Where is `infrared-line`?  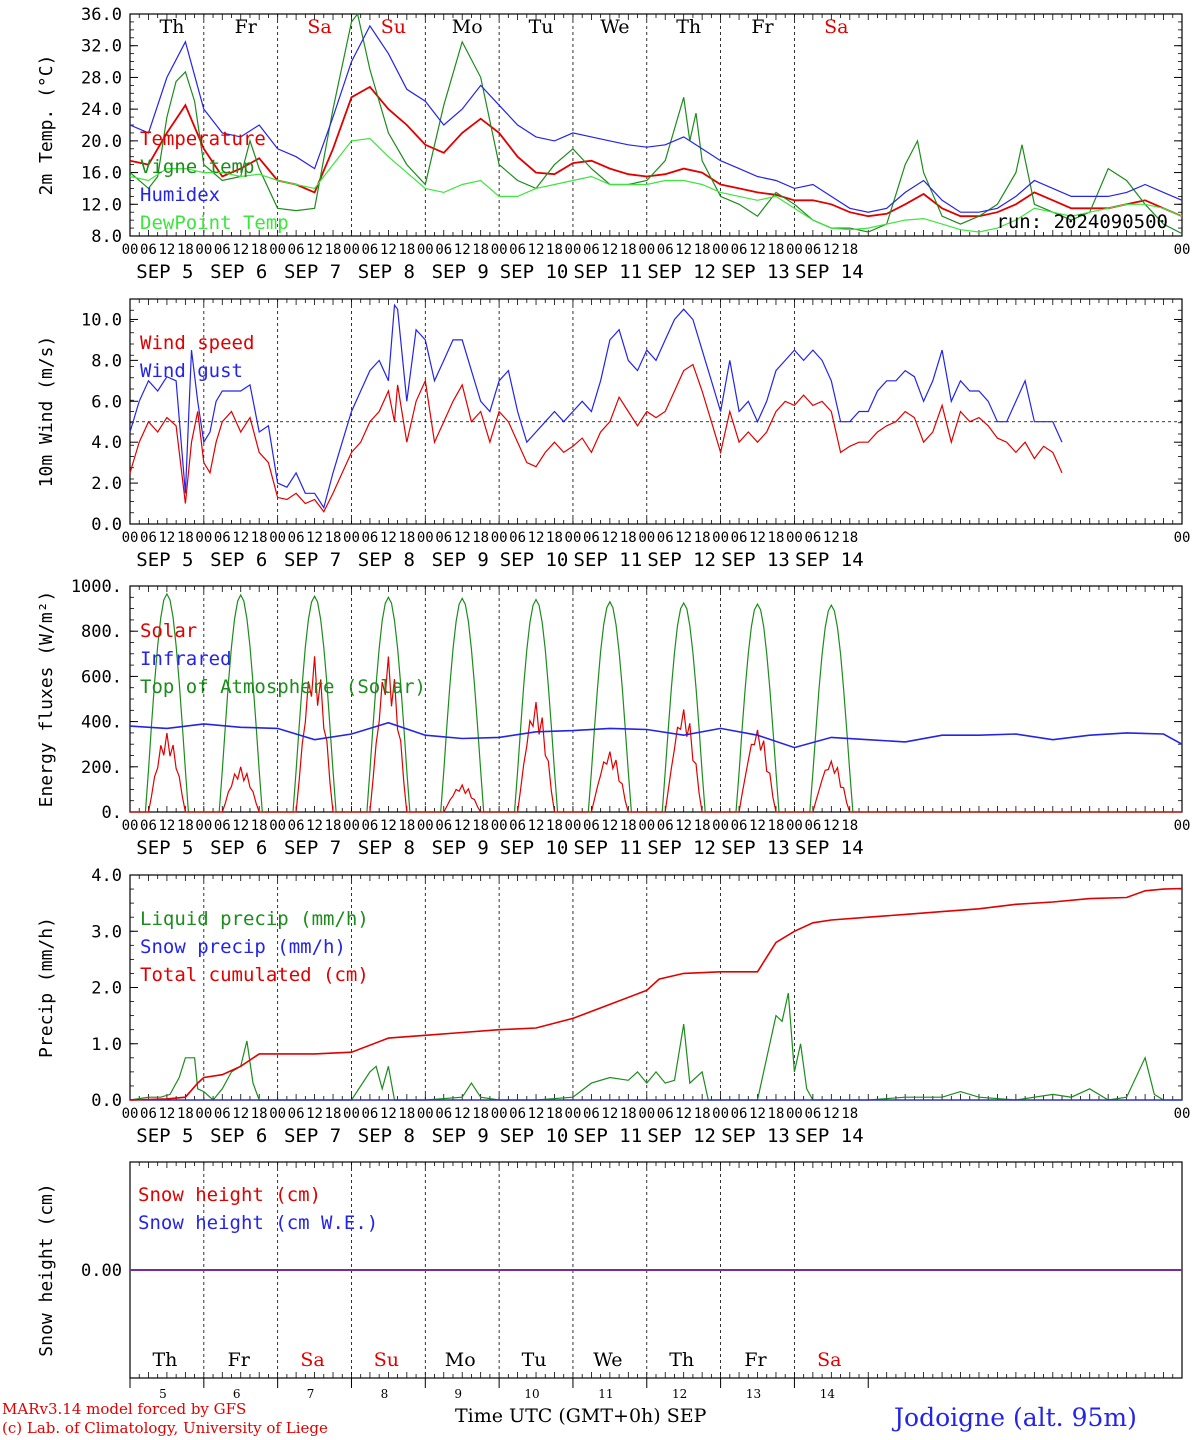 infrared-line is located at coordinates (656, 735).